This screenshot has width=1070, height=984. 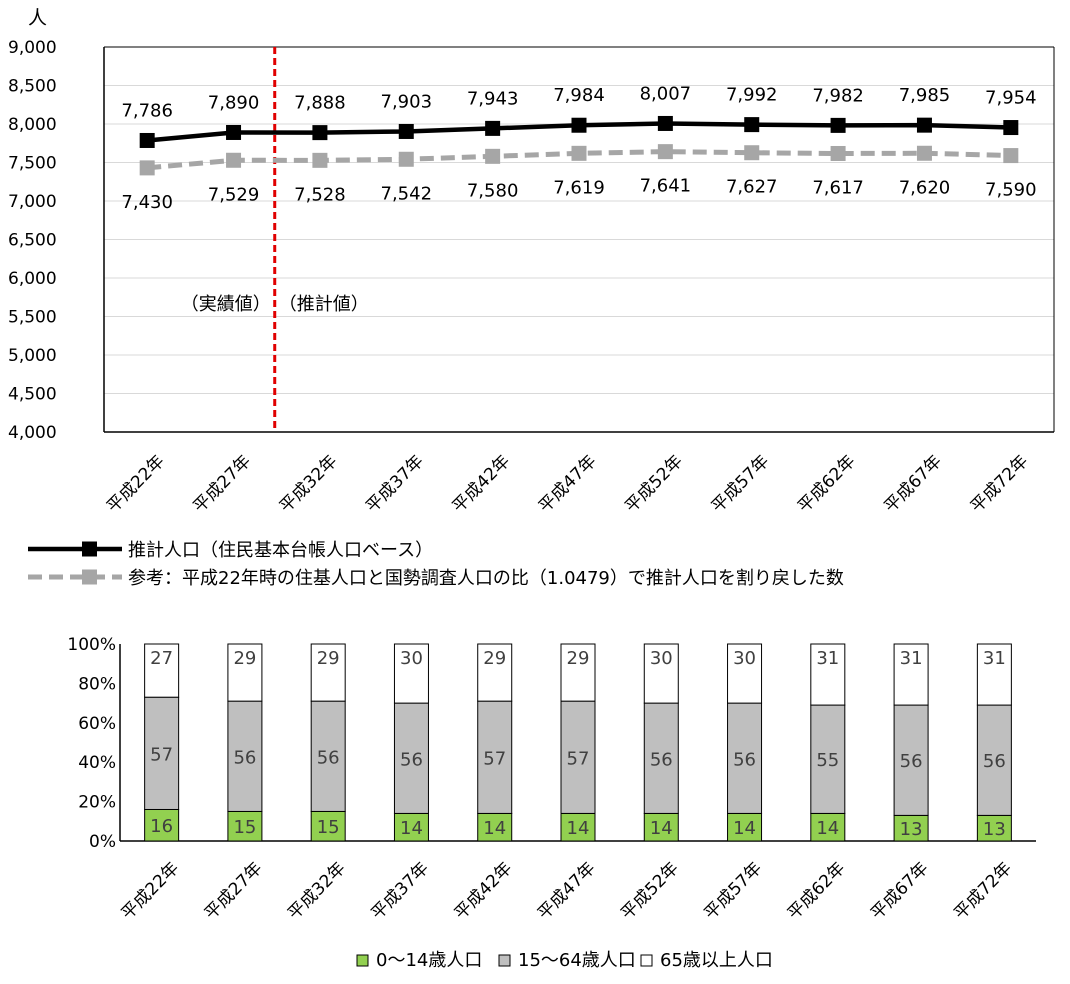 I want to click on data-label: 7,528, so click(x=320, y=194).